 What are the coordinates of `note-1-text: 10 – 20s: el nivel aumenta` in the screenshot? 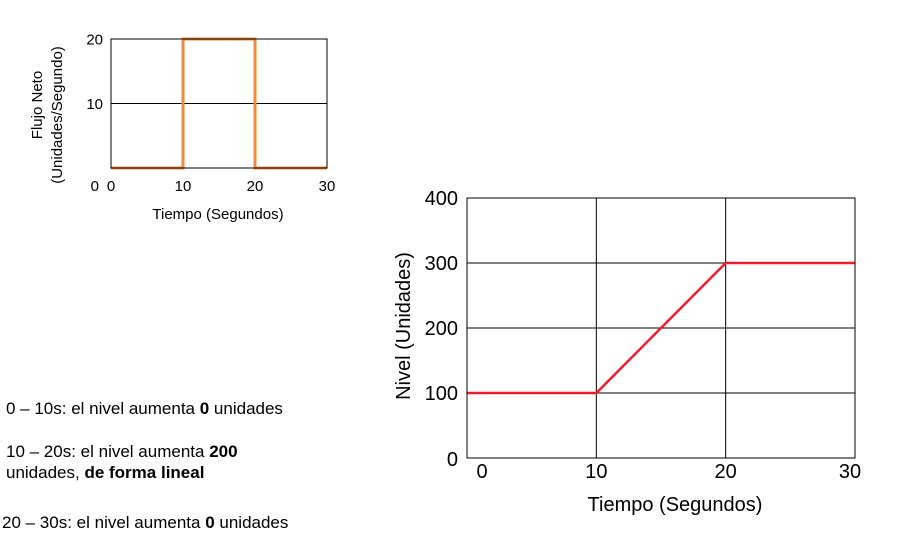 It's located at (108, 451).